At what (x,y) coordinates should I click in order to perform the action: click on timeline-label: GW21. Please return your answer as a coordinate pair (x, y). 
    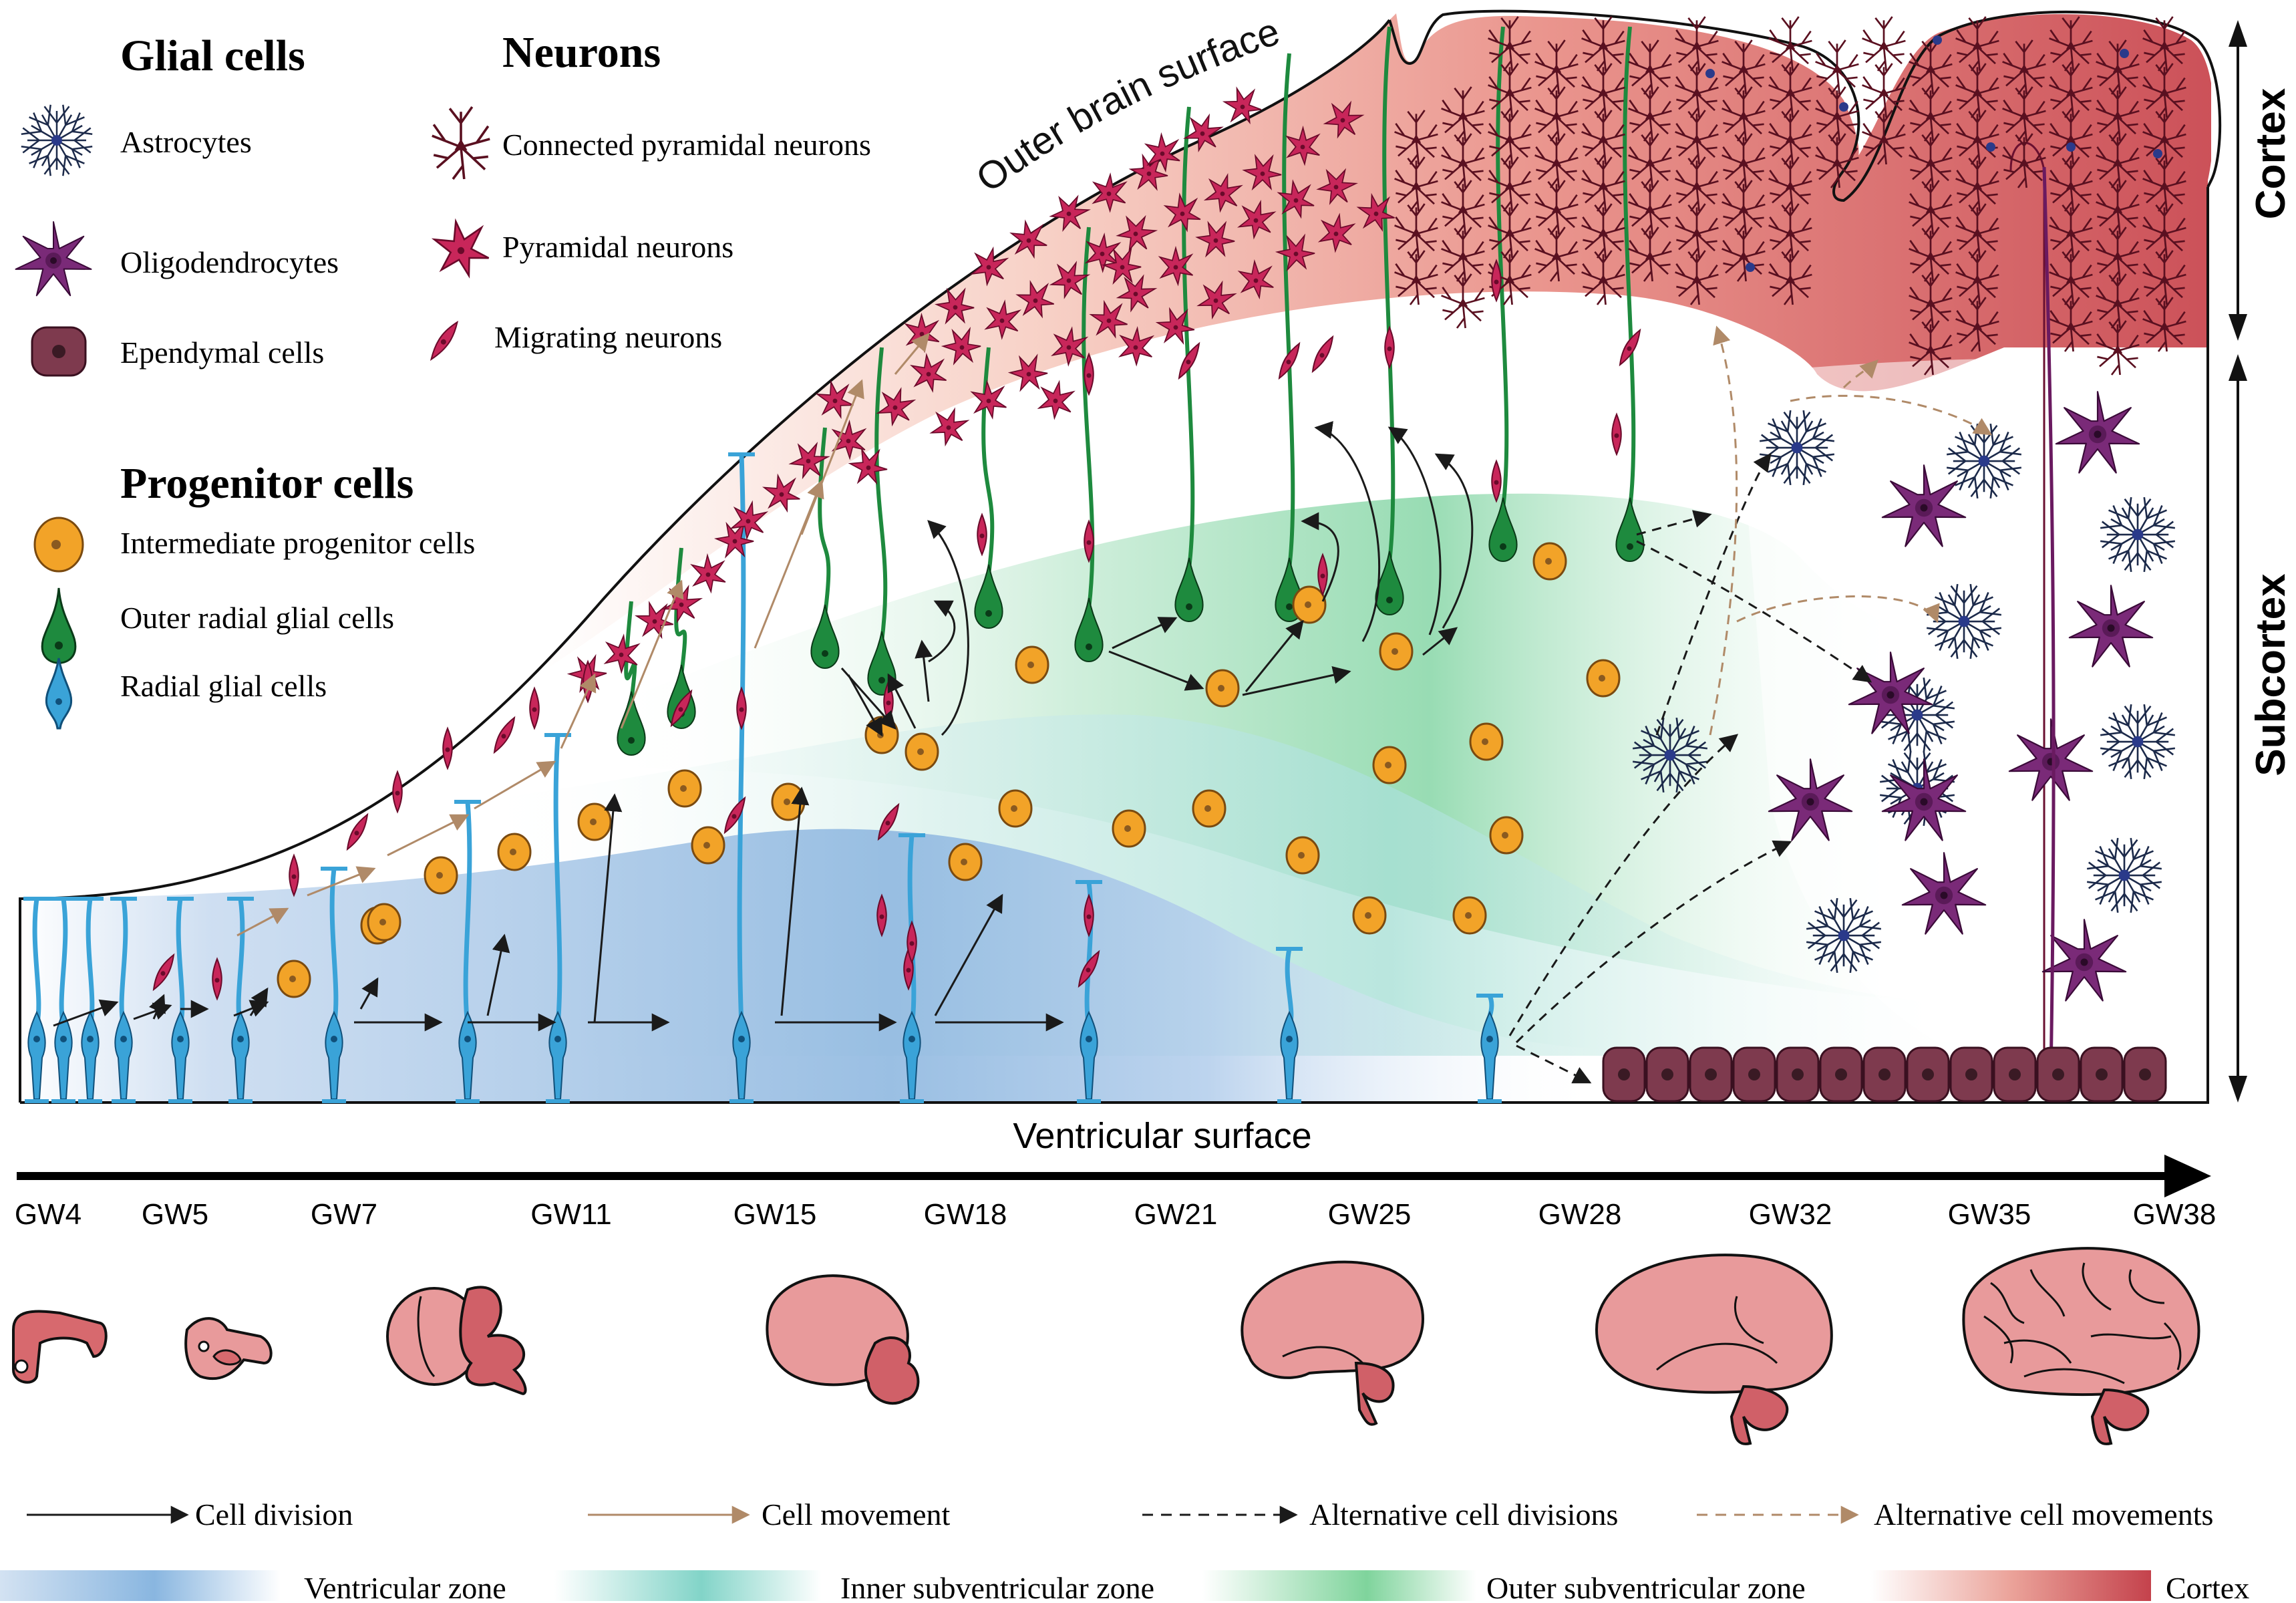
    Looking at the image, I should click on (1176, 1214).